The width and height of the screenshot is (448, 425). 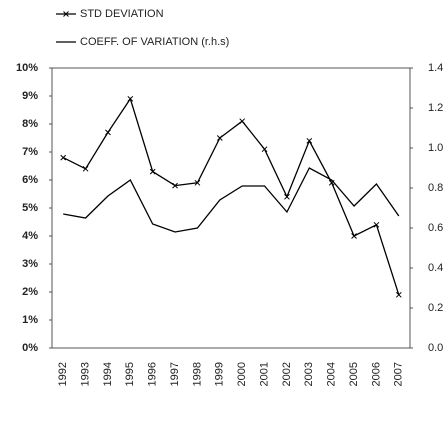 I want to click on series-line, so click(x=231, y=200).